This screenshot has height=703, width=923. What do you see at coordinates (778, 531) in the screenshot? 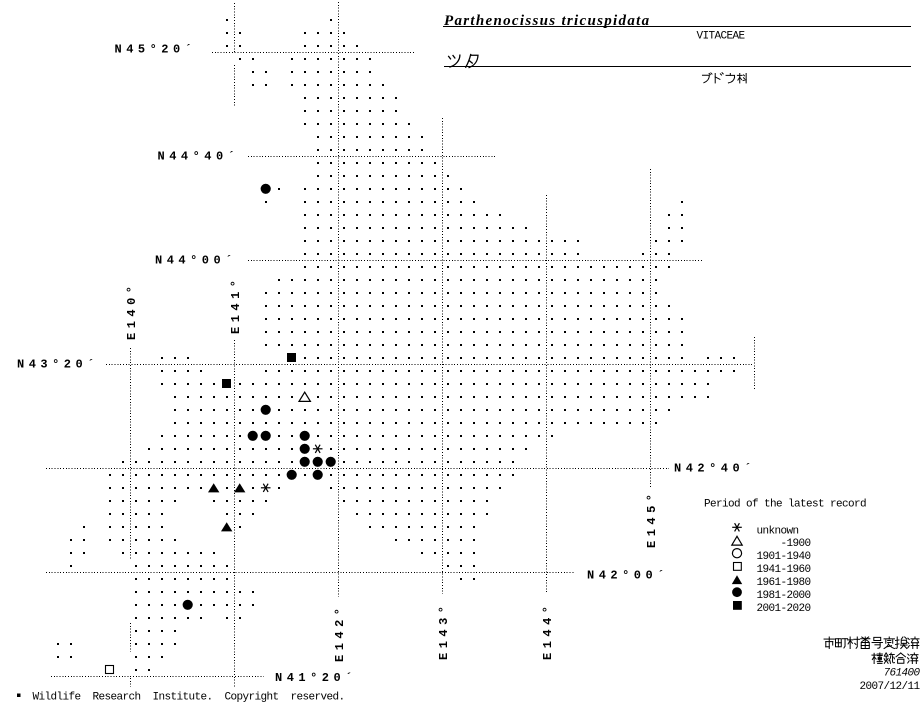
I see `svg-text: unknown` at bounding box center [778, 531].